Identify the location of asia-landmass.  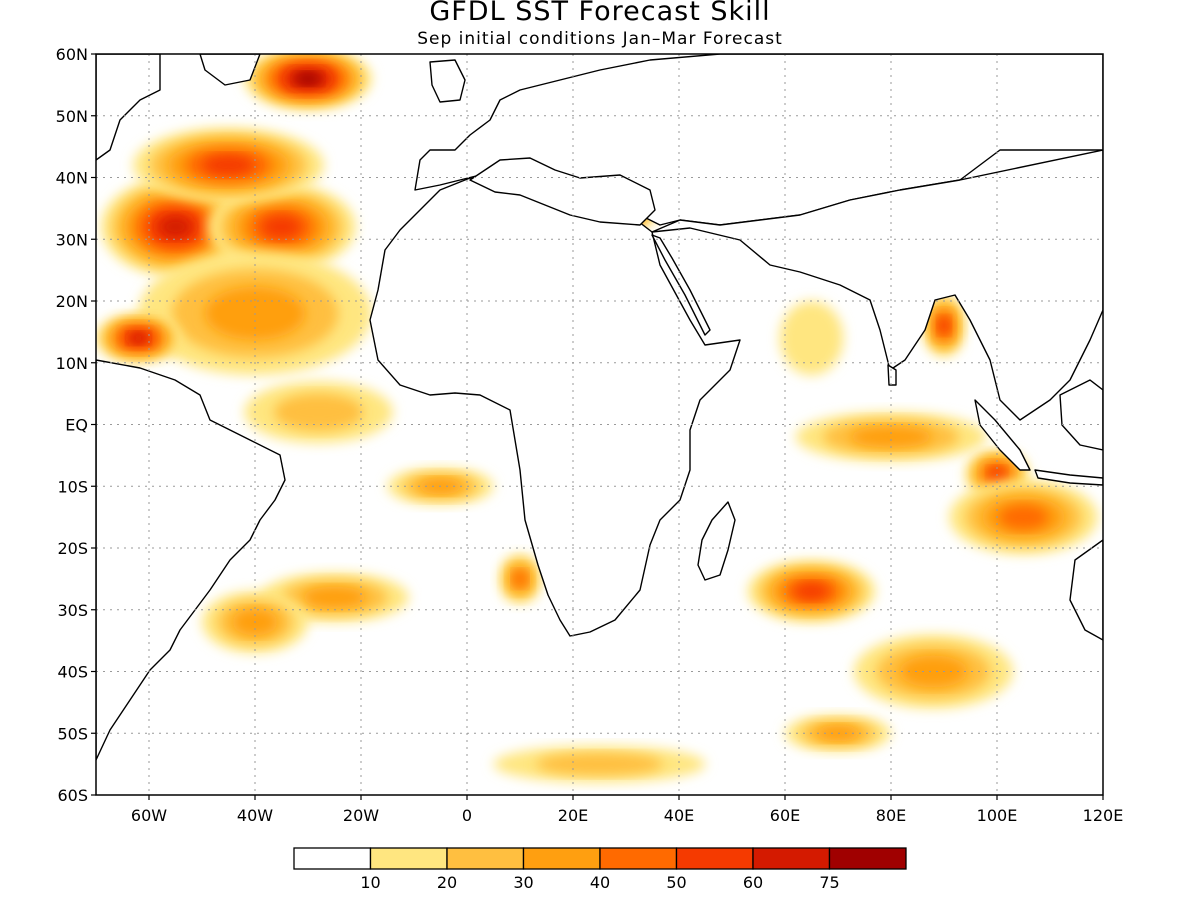
(877, 285).